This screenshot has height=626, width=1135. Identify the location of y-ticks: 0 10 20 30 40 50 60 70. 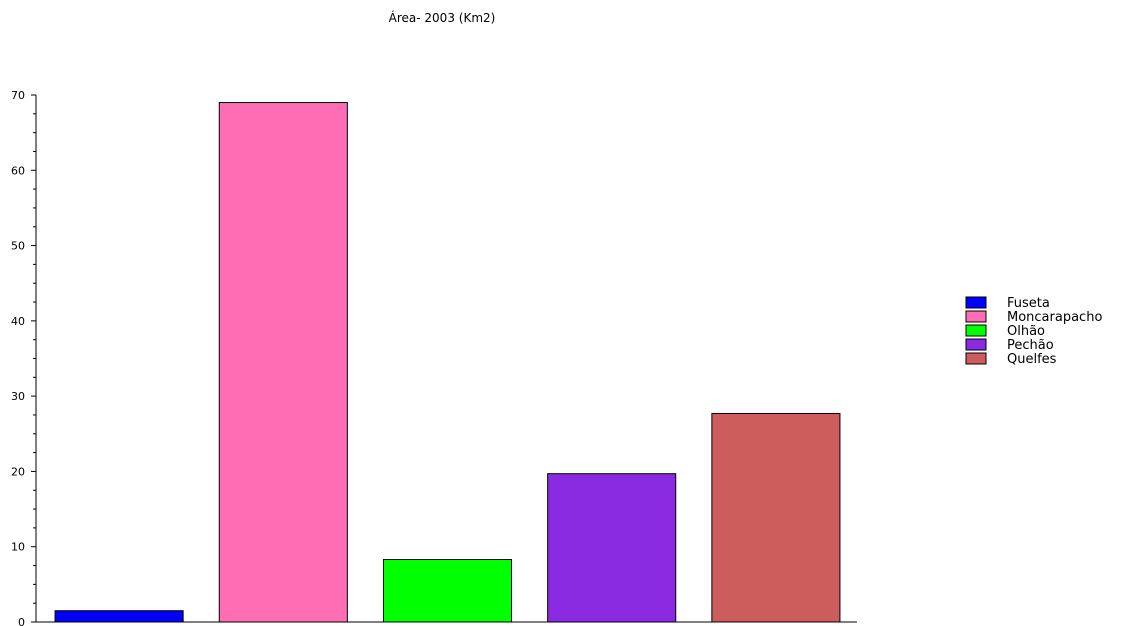
(23, 357).